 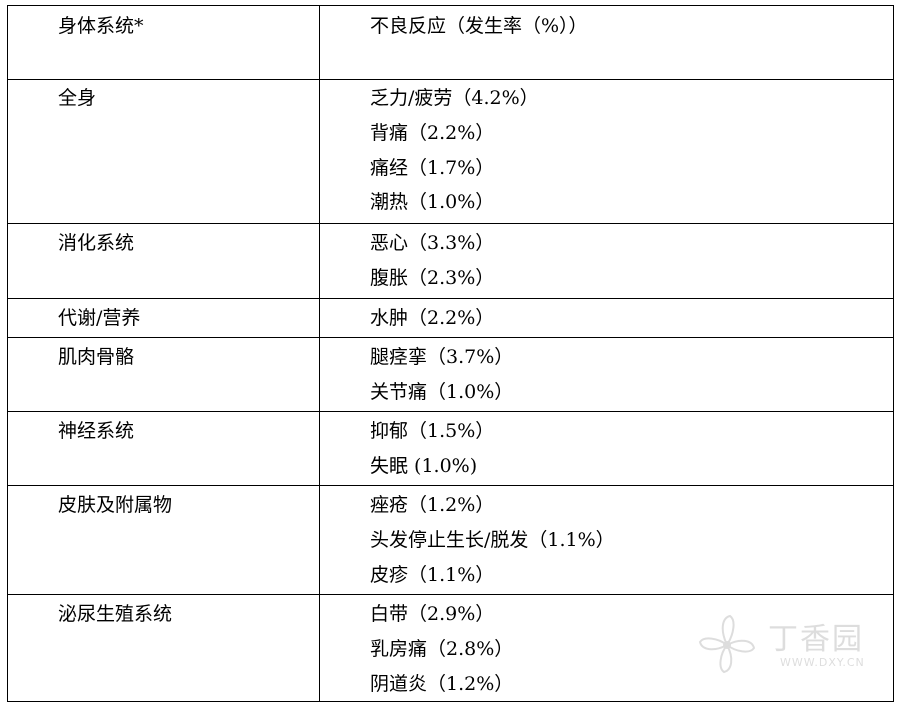 I want to click on table-header-row: 身体系统* 不良反应（发生率（%））, so click(x=450, y=42).